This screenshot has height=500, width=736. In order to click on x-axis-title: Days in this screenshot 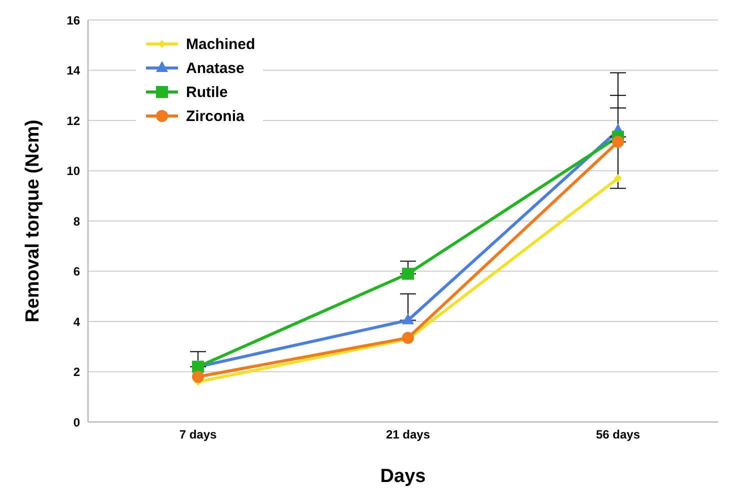, I will do `click(403, 476)`.